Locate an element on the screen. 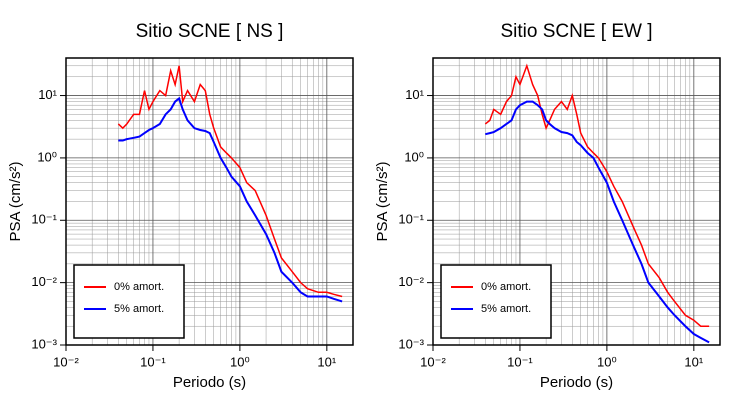 This screenshot has height=400, width=730. chart-title: Sitio SCNE [ EW ] is located at coordinates (576, 31).